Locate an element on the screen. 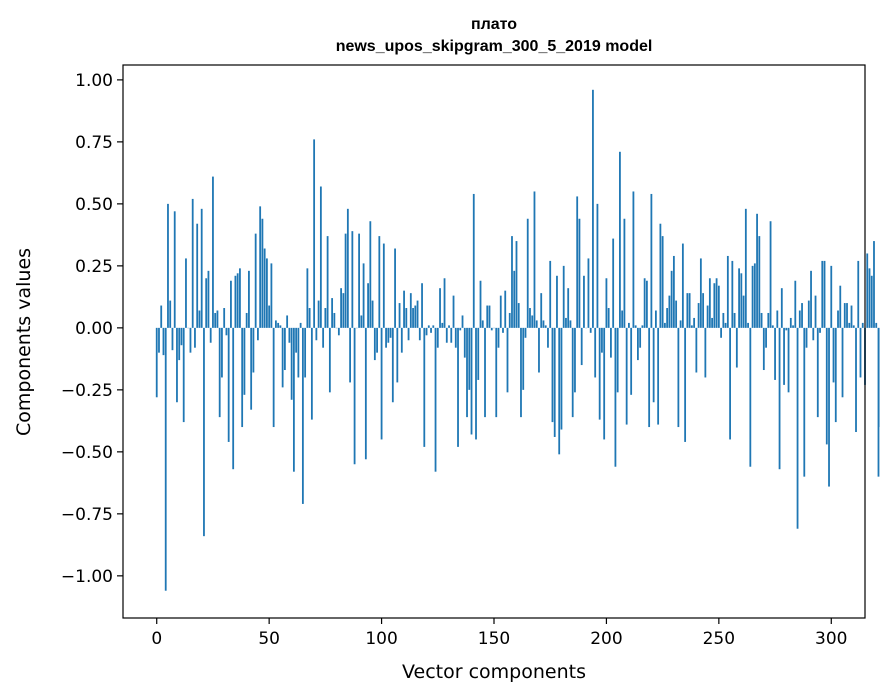 The width and height of the screenshot is (880, 696). y-tick-label: 1.00 is located at coordinates (94, 81).